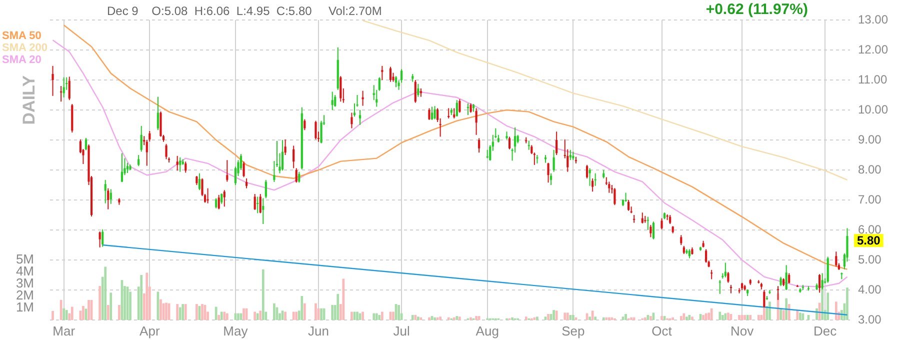  What do you see at coordinates (870, 259) in the screenshot?
I see `y-tick-label: 5.00` at bounding box center [870, 259].